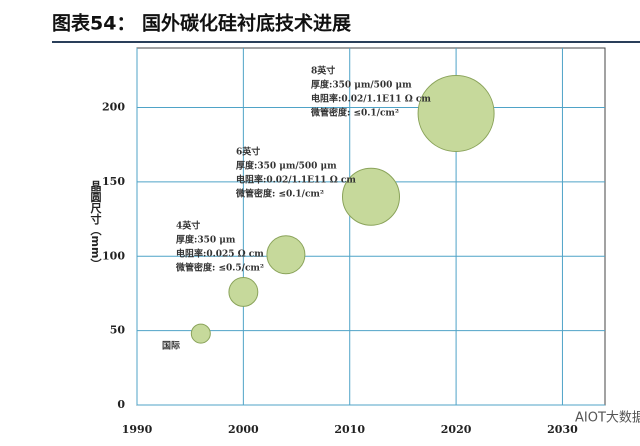 The height and width of the screenshot is (446, 640). Describe the element at coordinates (456, 429) in the screenshot. I see `x-tick-label: 2020` at that location.